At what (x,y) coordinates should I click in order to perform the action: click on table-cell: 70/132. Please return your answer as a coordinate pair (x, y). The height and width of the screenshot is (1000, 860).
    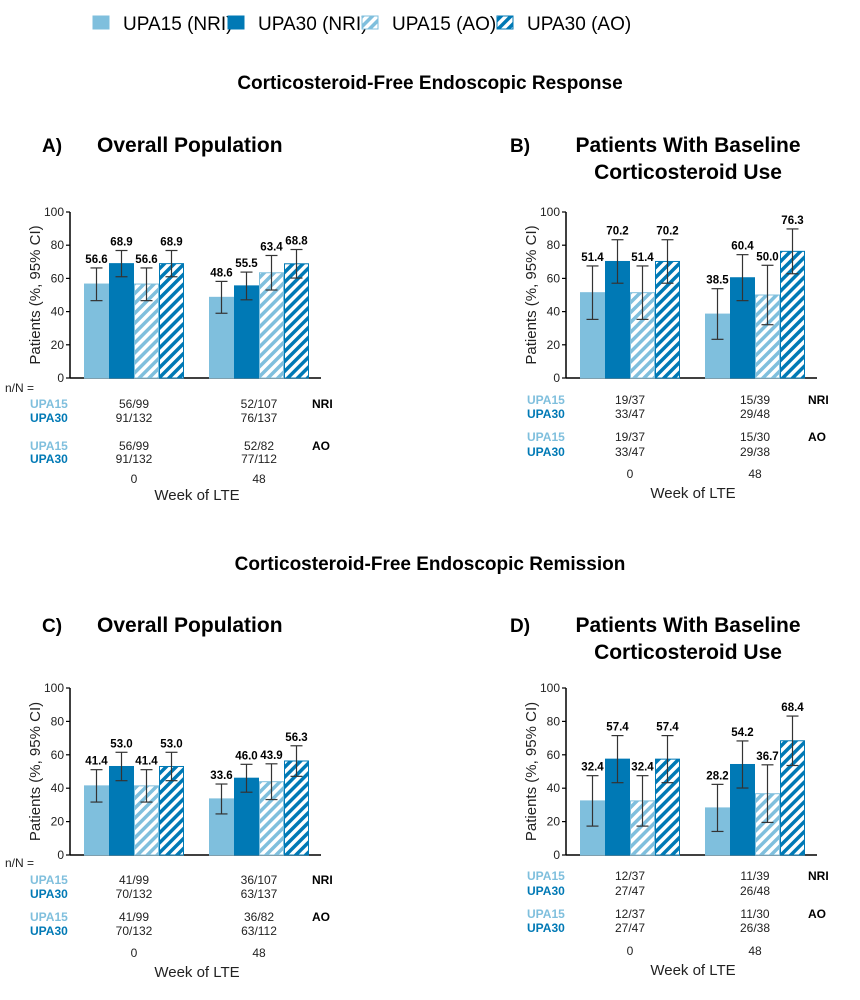
    Looking at the image, I should click on (134, 931).